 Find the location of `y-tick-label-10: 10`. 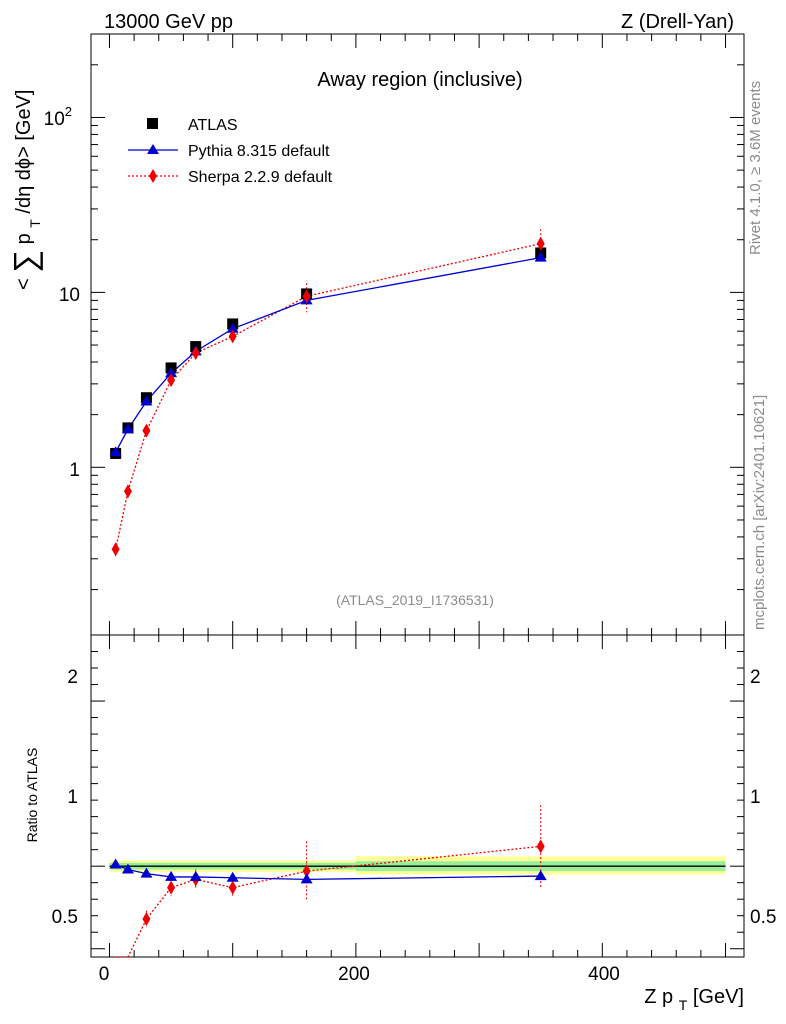

y-tick-label-10: 10 is located at coordinates (69, 295).